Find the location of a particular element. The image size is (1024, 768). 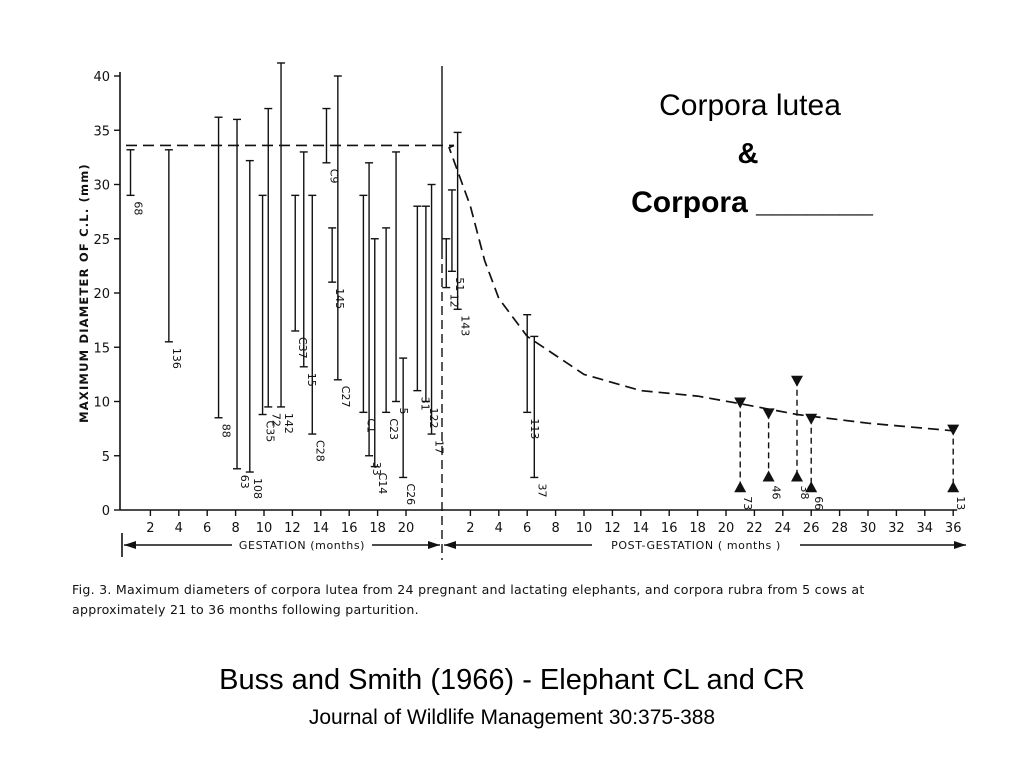

x-tick-label-post: 4 is located at coordinates (499, 528).